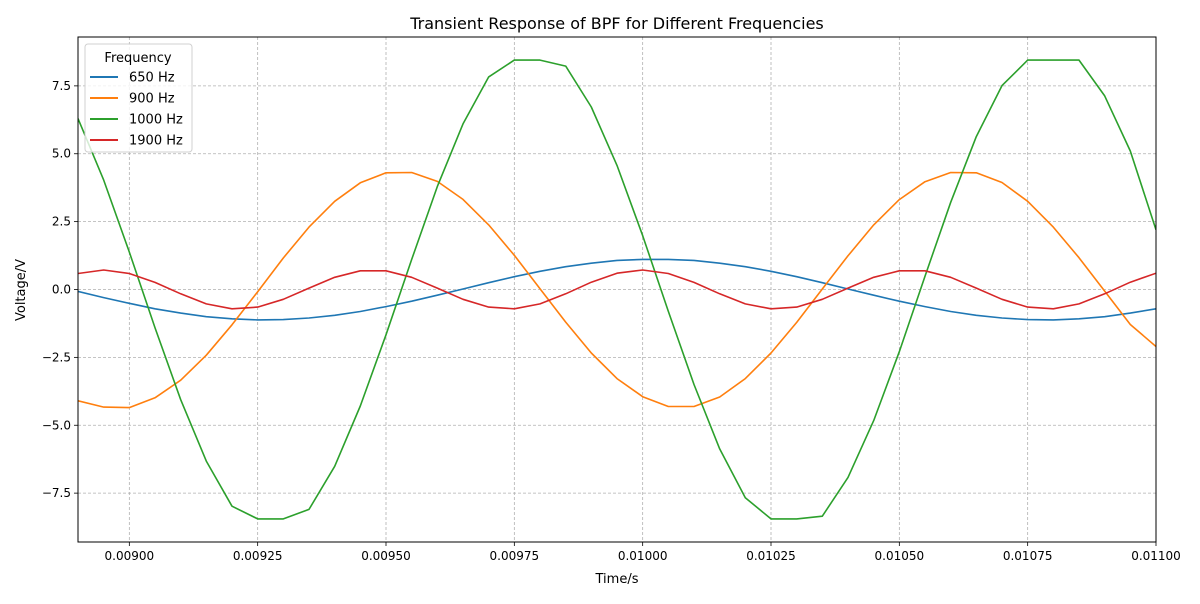 This screenshot has width=1200, height=604. What do you see at coordinates (258, 556) in the screenshot?
I see `x-tick-label: 0.00925` at bounding box center [258, 556].